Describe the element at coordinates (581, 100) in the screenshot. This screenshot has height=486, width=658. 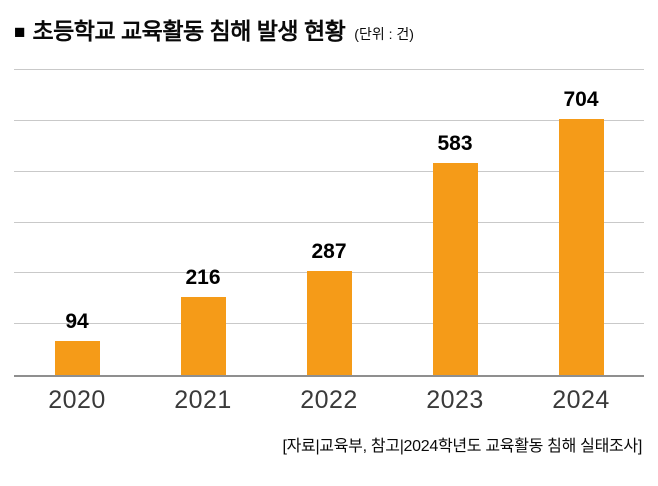
I see `bar-value-label: 704` at that location.